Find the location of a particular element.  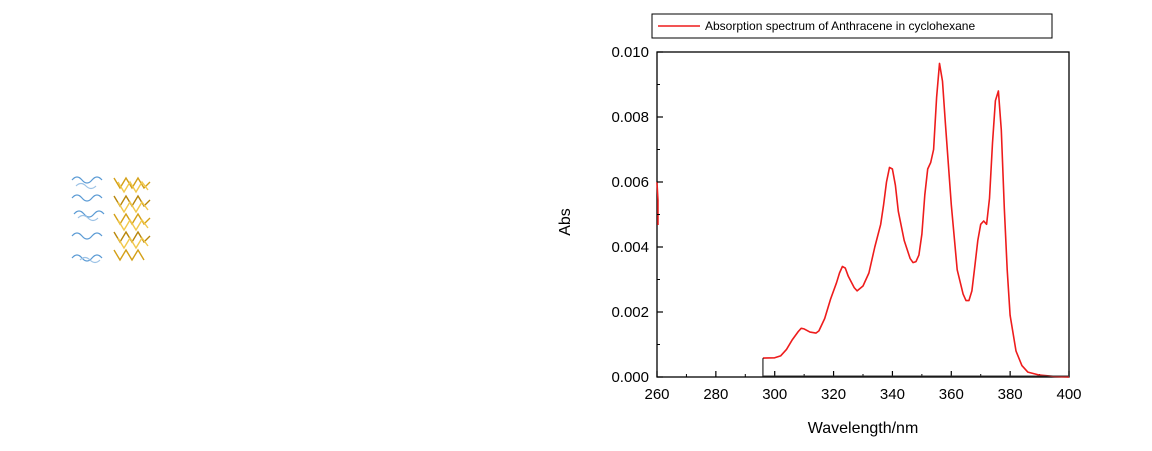

x-tick-label: 300 is located at coordinates (774, 394).